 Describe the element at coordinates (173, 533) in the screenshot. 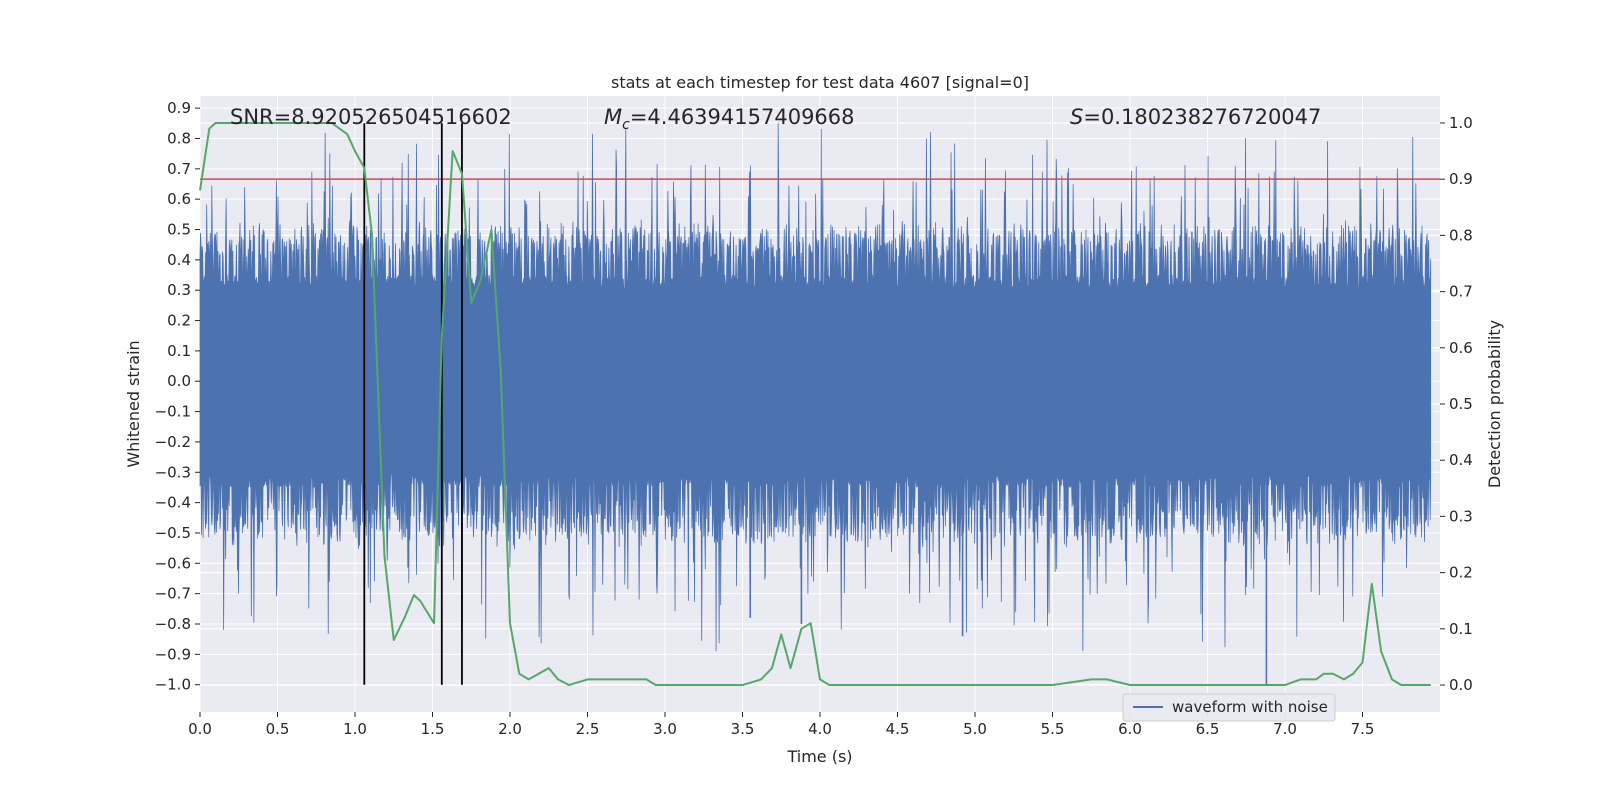

I see `y-tick-label: −0.5` at that location.